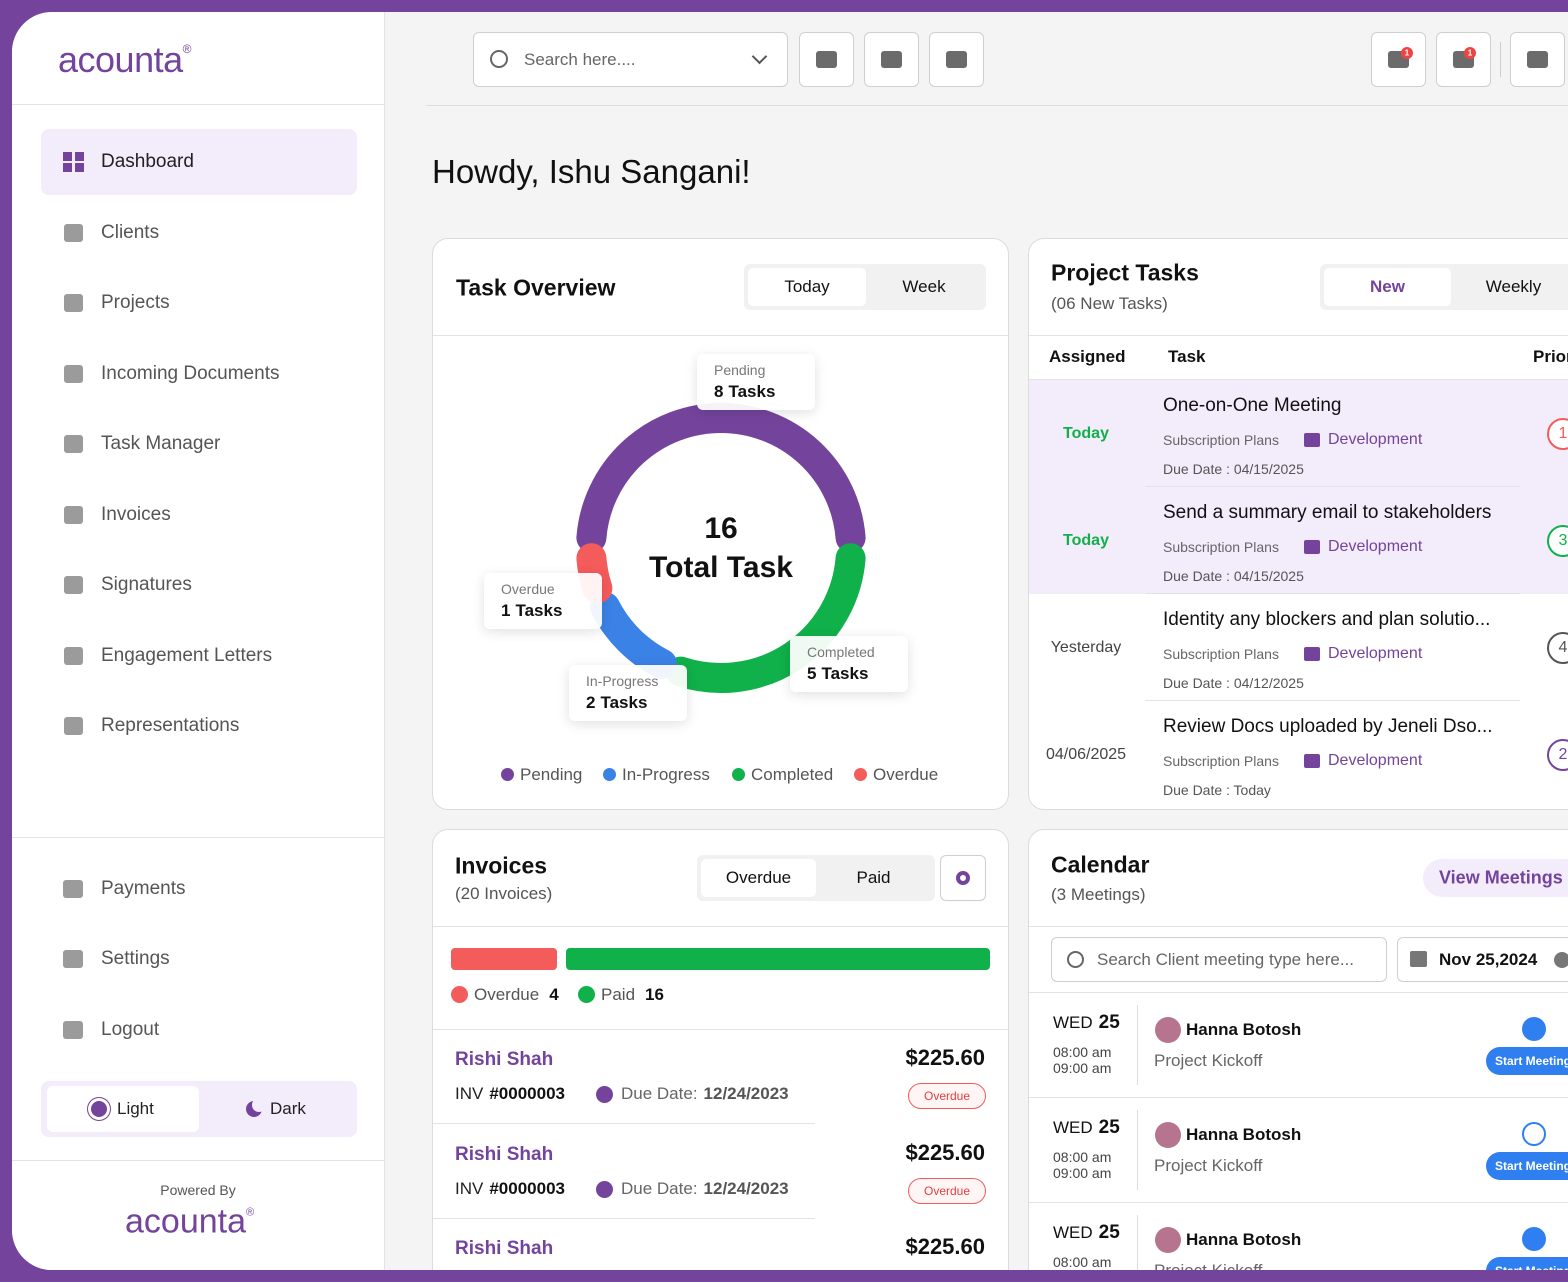 Image resolution: width=1568 pixels, height=1282 pixels. Describe the element at coordinates (632, 995) in the screenshot. I see `legend-item: Paid 16` at that location.